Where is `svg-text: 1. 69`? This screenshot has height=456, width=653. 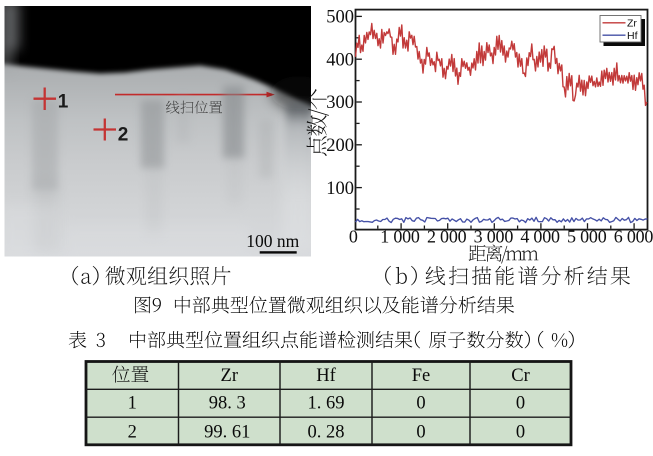
svg-text: 1. 69 is located at coordinates (326, 404).